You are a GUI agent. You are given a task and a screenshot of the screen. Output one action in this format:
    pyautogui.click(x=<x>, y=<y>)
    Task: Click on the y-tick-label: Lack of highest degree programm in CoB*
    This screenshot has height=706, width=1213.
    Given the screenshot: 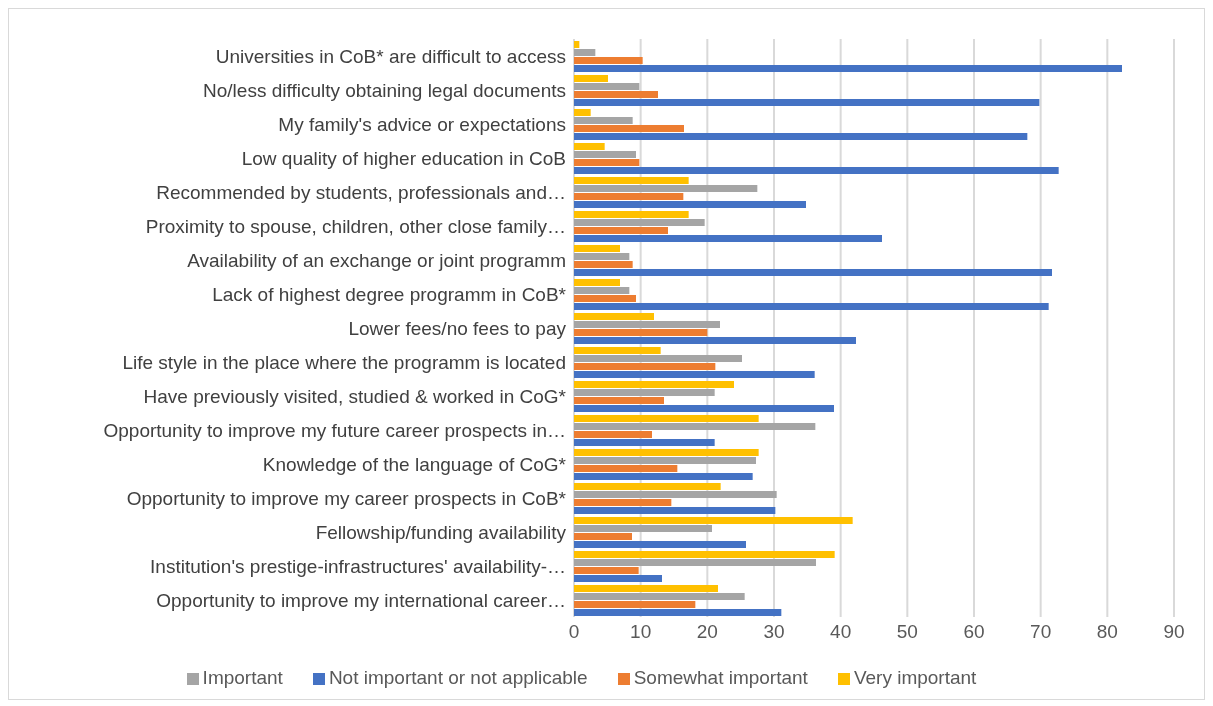 What is the action you would take?
    pyautogui.click(x=389, y=294)
    